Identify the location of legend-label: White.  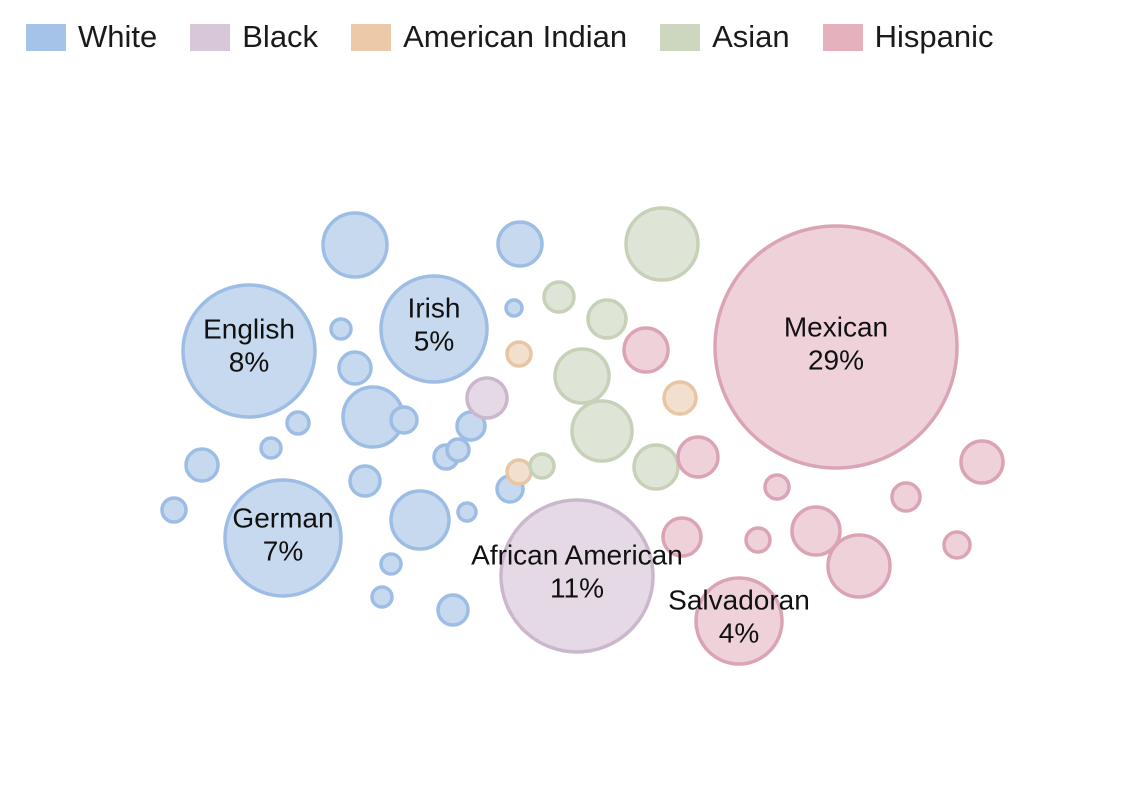
(118, 36).